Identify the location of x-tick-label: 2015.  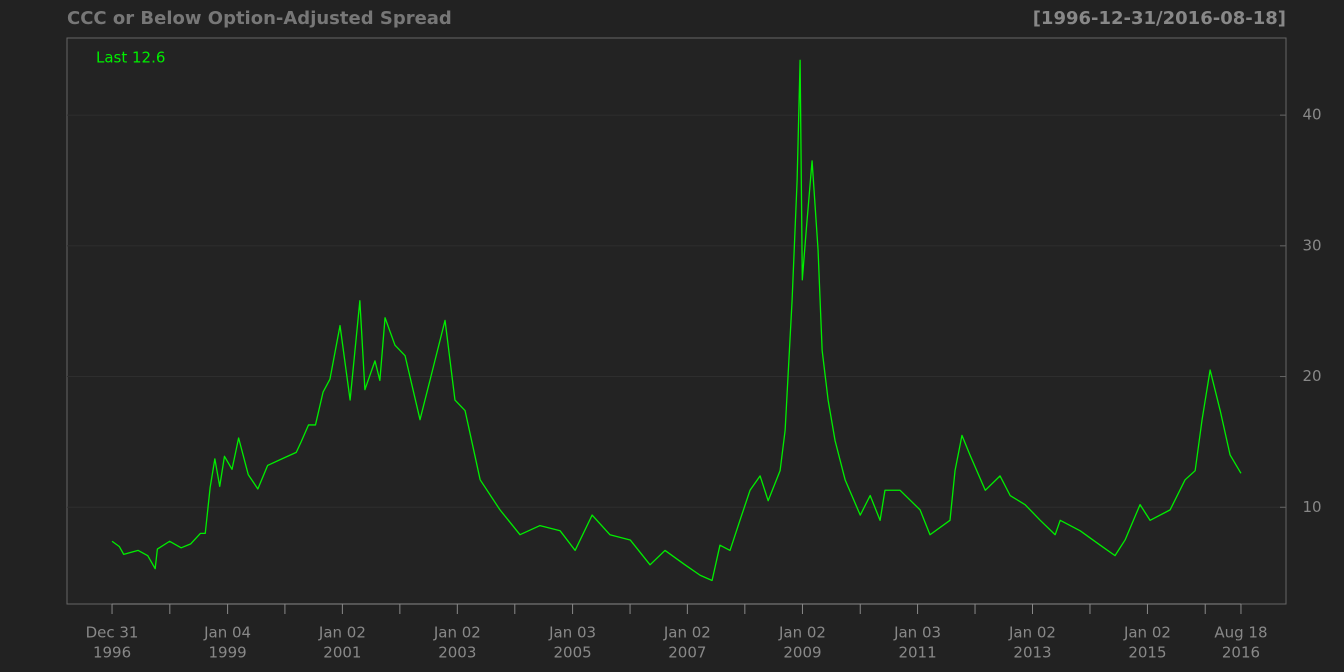
(1147, 653).